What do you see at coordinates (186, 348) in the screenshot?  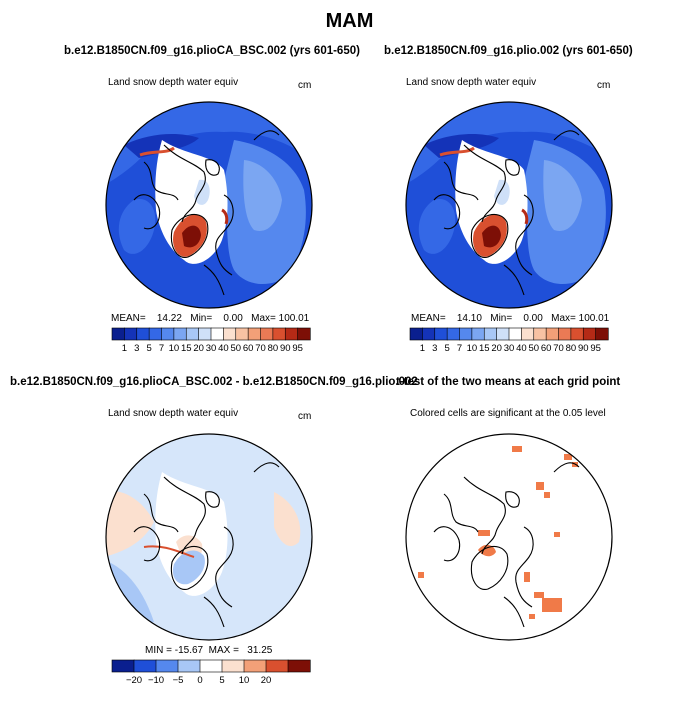 I see `cbar1-tick-label: 15` at bounding box center [186, 348].